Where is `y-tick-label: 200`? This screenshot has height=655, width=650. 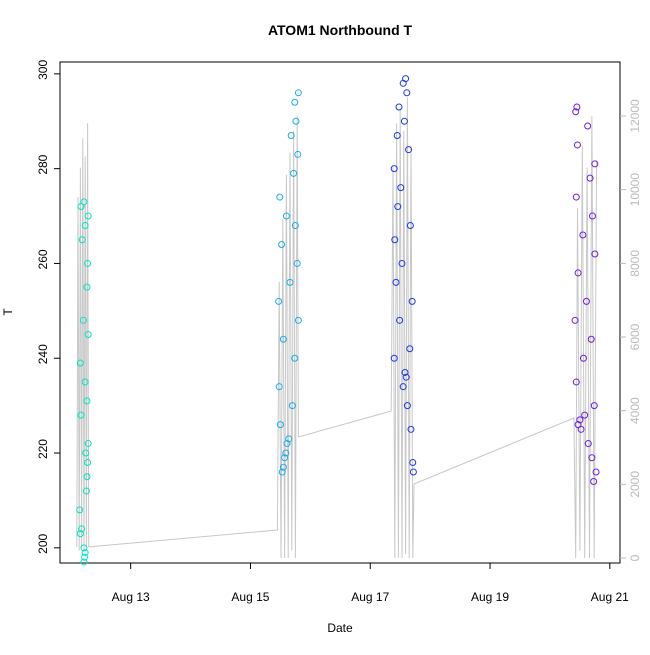
y-tick-label: 200 is located at coordinates (43, 544).